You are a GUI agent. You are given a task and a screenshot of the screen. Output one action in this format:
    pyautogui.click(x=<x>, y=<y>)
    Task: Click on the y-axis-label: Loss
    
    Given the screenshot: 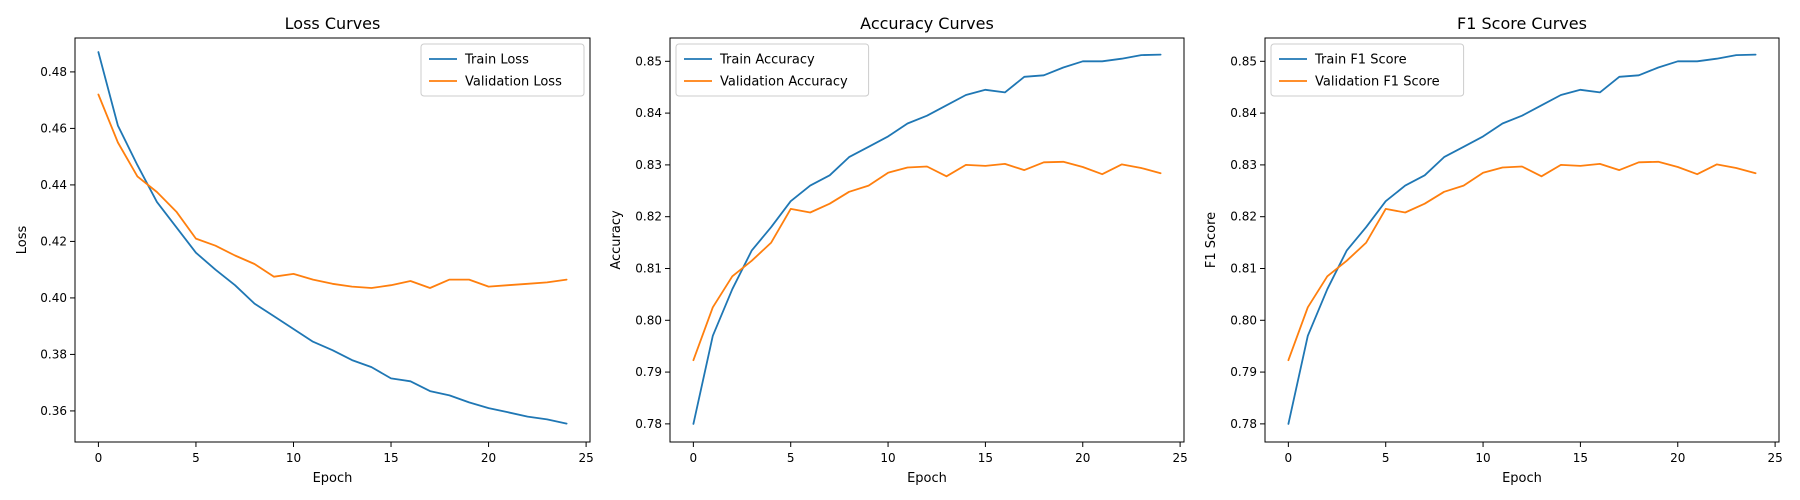 What is the action you would take?
    pyautogui.click(x=22, y=240)
    